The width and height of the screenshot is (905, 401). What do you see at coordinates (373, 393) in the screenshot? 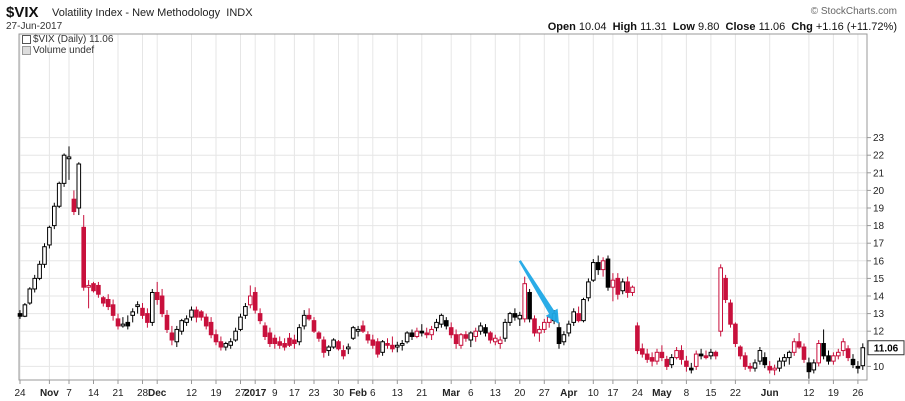
I see `x-tick-label: 6` at bounding box center [373, 393].